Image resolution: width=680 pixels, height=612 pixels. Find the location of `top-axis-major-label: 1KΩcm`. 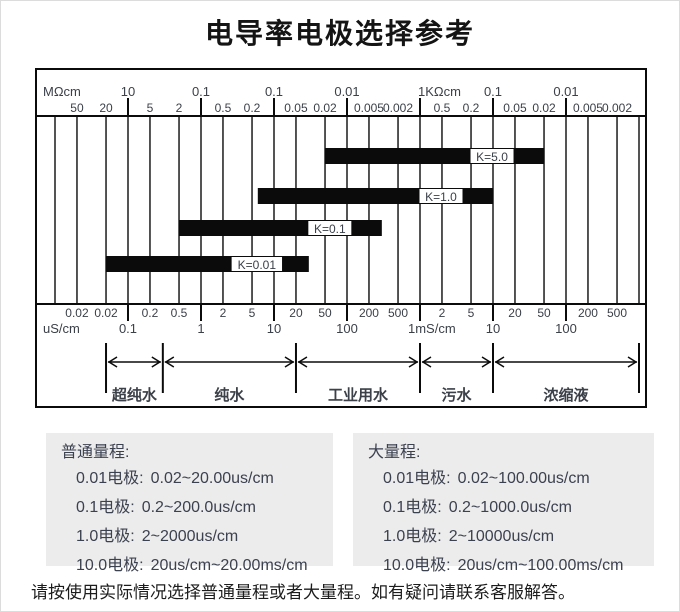

top-axis-major-label: 1KΩcm is located at coordinates (439, 91).